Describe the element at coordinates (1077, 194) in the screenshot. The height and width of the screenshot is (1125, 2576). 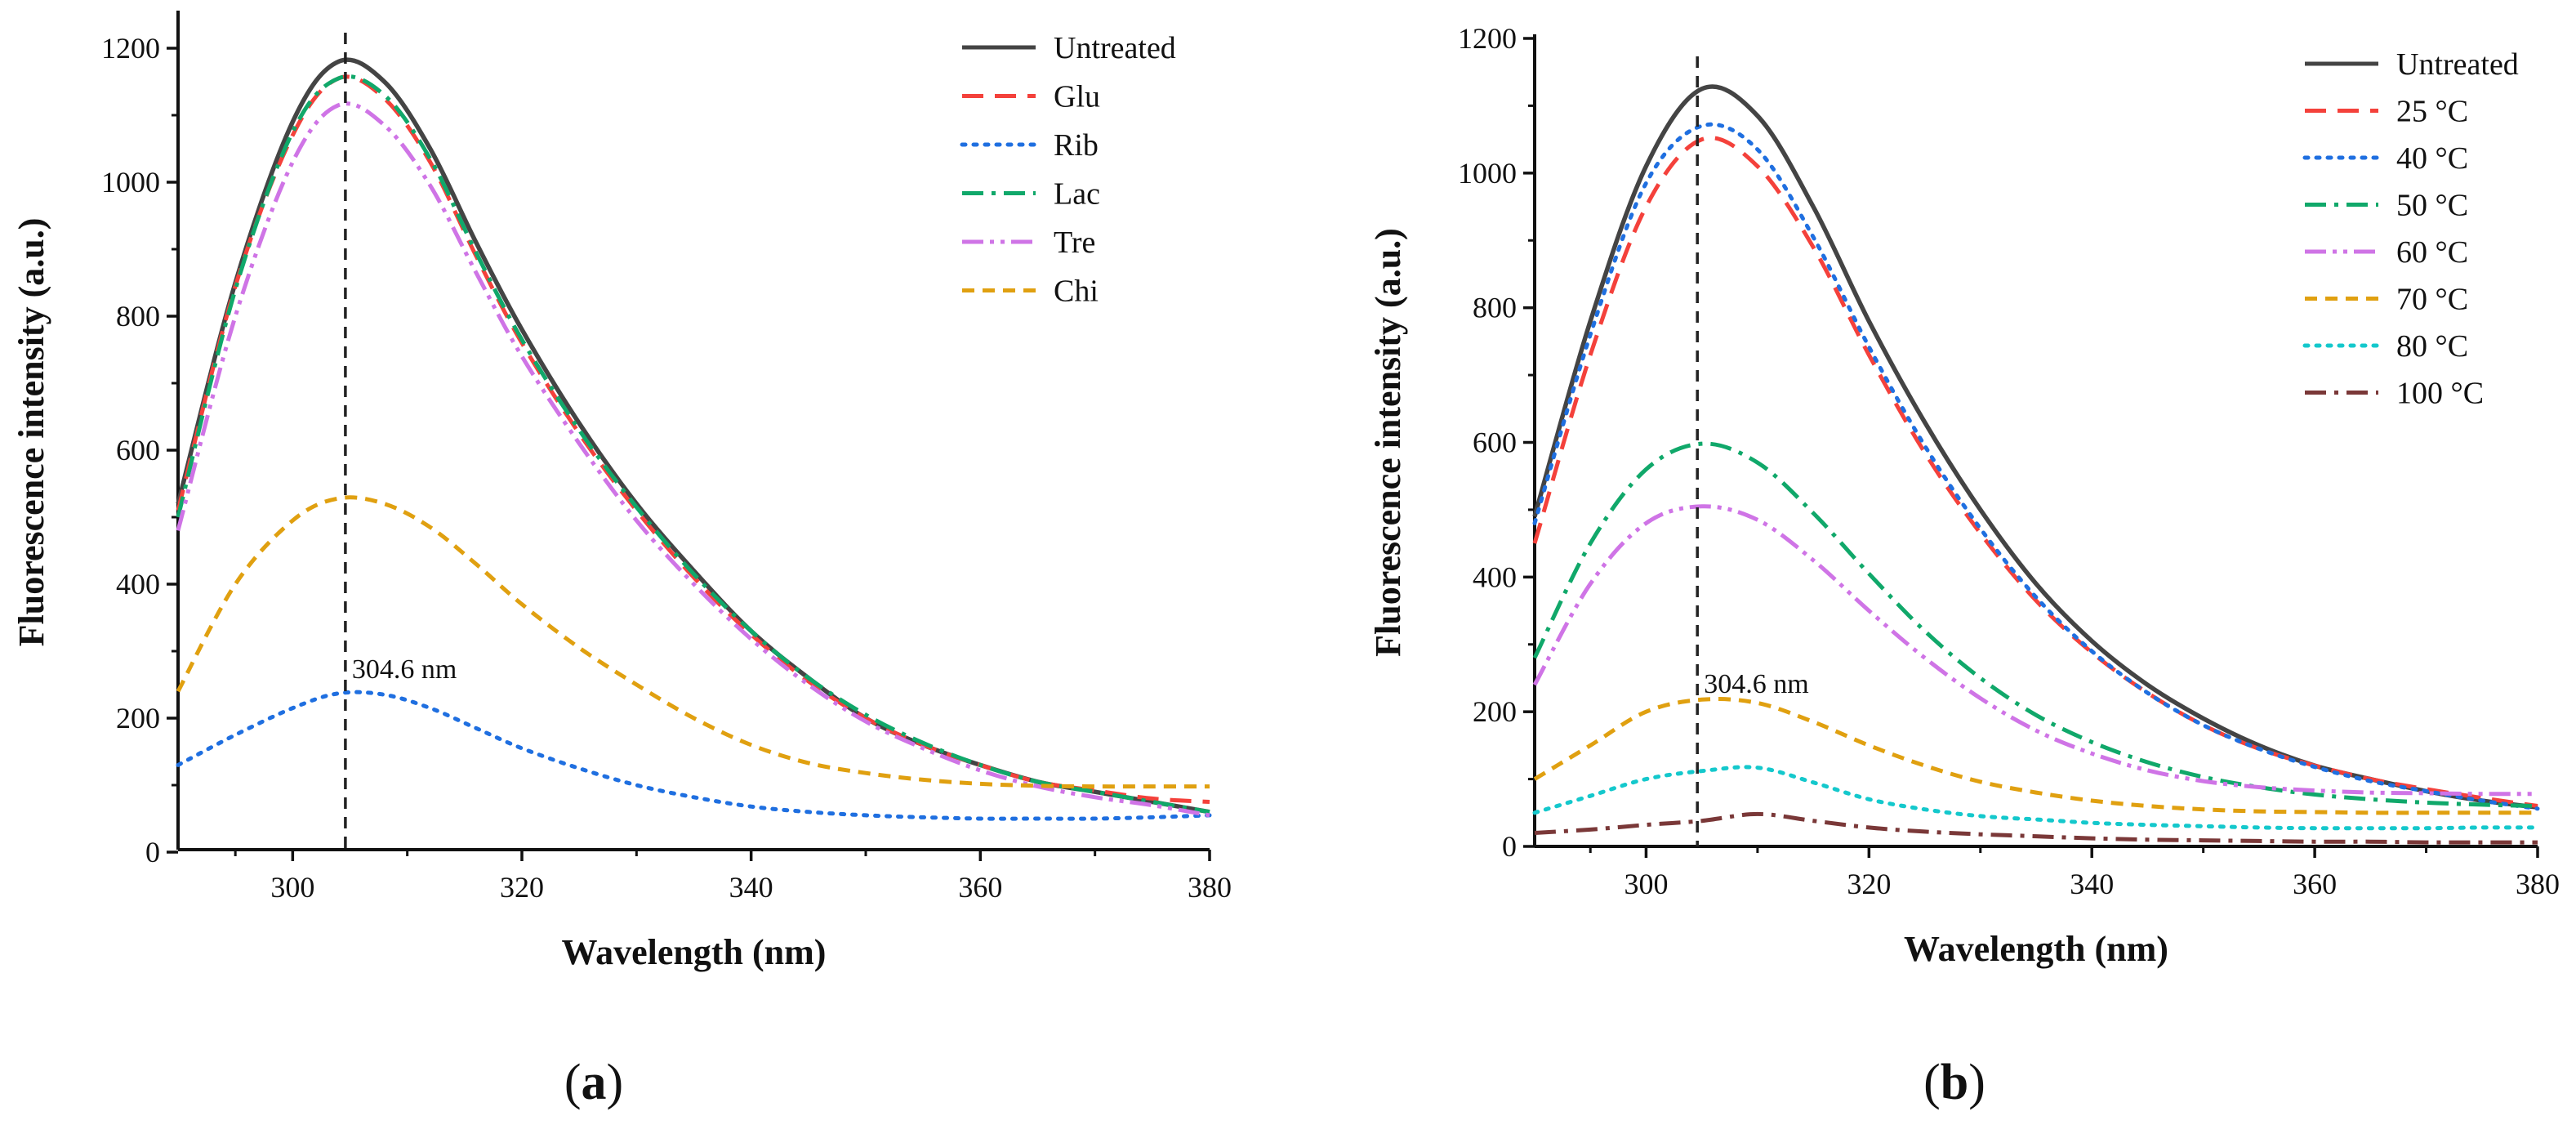
I see `legend-label: Lac` at that location.